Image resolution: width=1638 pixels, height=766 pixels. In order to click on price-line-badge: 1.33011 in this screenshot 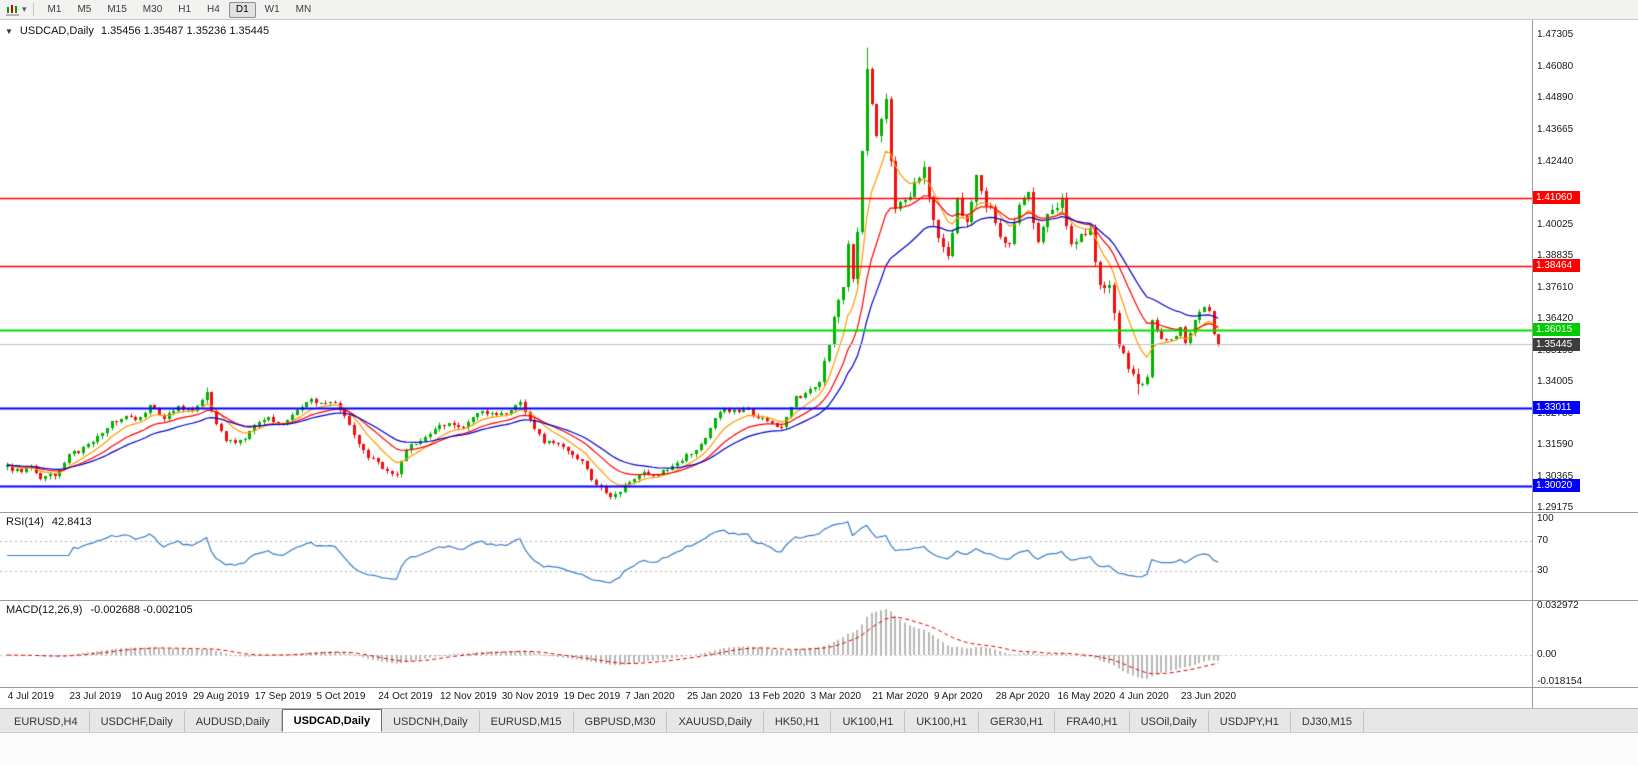, I will do `click(1556, 408)`.